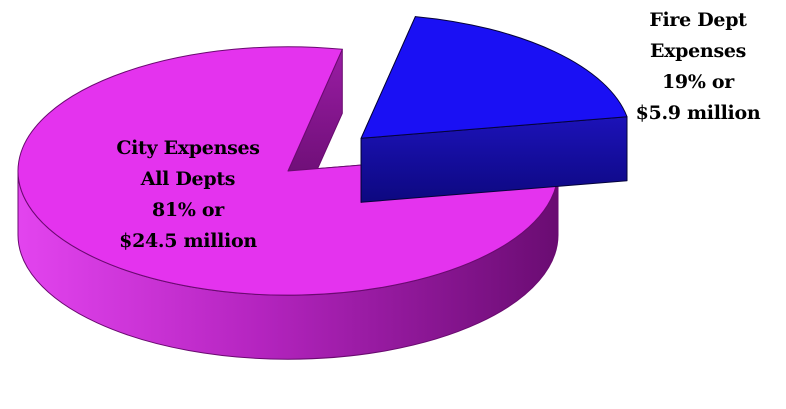 The image size is (786, 409). What do you see at coordinates (188, 241) in the screenshot?
I see `slice-label-line: $24.5 million` at bounding box center [188, 241].